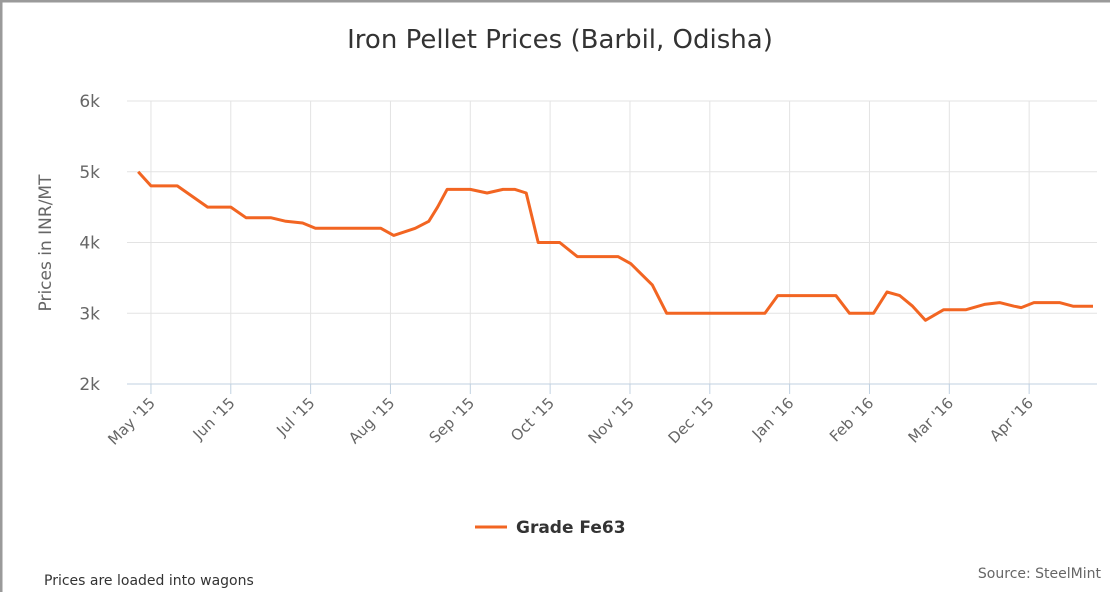  Describe the element at coordinates (371, 420) in the screenshot. I see `x-tick-label: Aug '15` at that location.